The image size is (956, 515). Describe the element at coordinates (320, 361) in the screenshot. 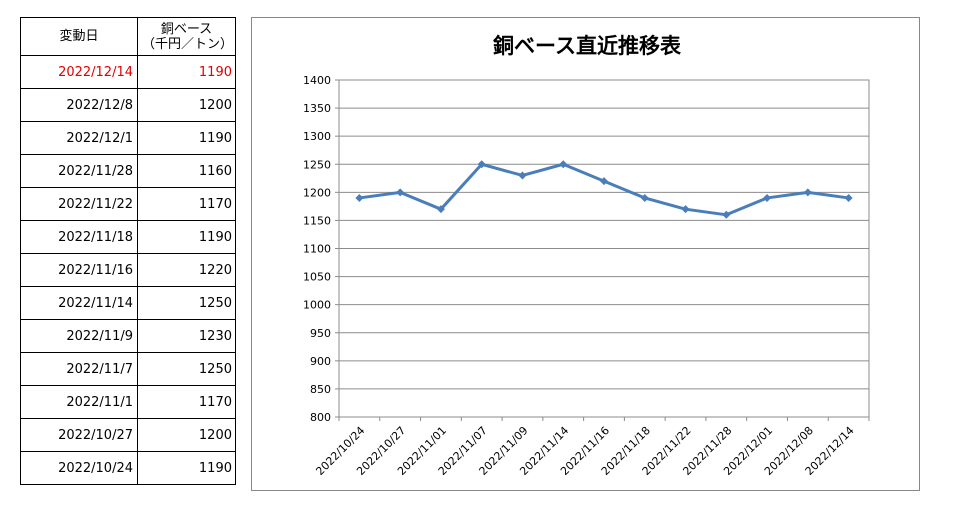

I see `y-tick-label: 900` at that location.